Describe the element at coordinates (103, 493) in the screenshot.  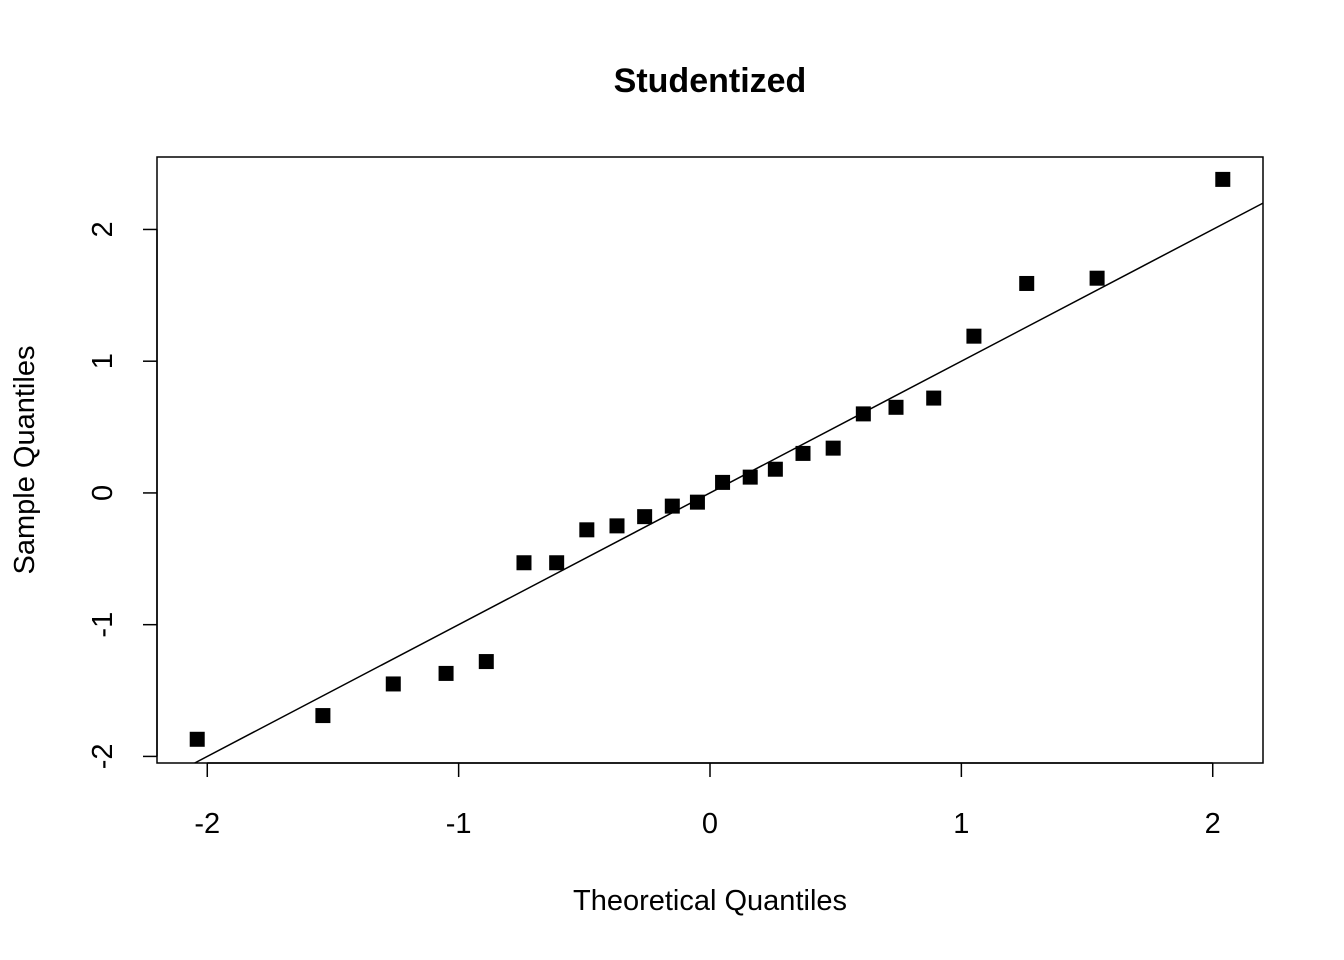
I see `y-tick-label: 0` at that location.